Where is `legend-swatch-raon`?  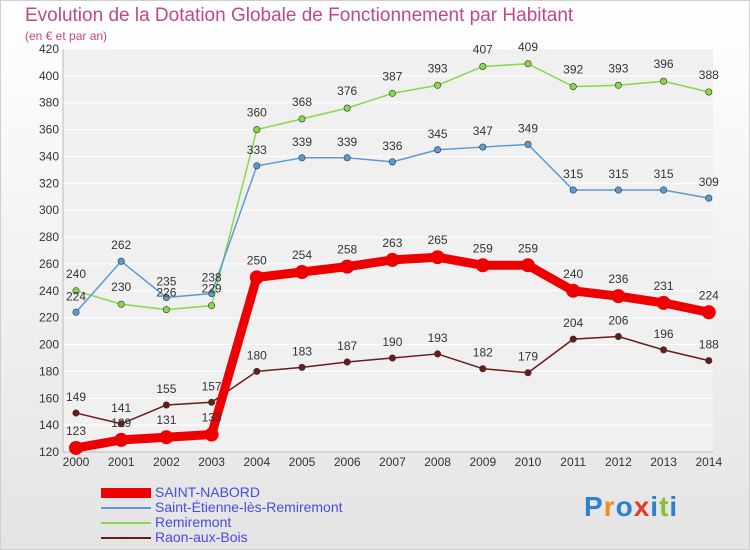
legend-swatch-raon is located at coordinates (126, 538).